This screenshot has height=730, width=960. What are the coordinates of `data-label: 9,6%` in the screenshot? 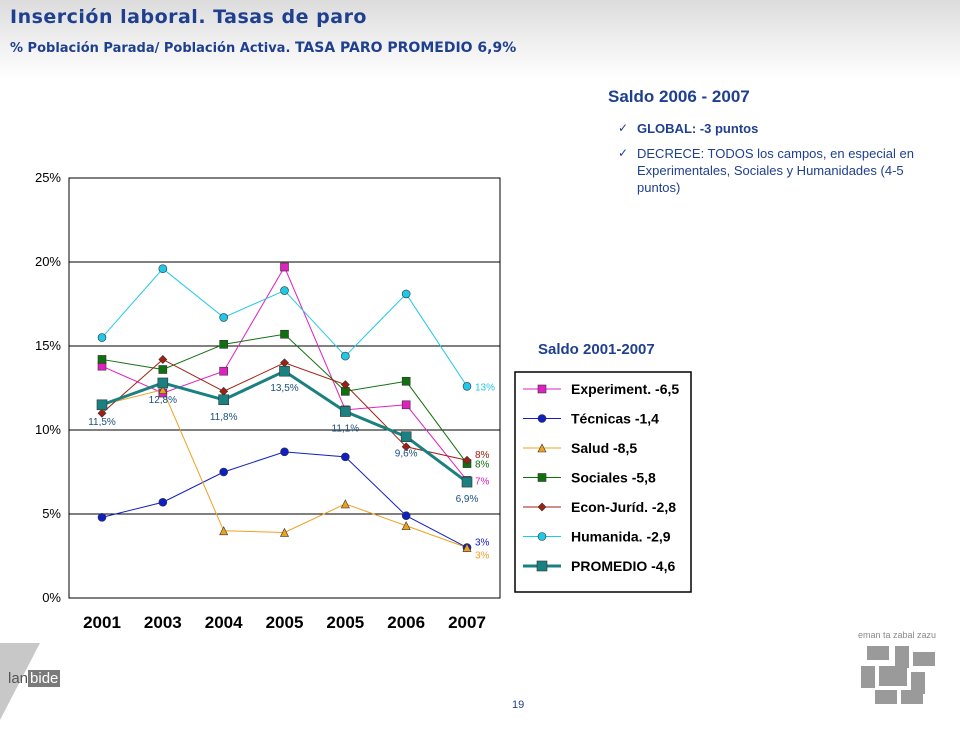 It's located at (406, 454).